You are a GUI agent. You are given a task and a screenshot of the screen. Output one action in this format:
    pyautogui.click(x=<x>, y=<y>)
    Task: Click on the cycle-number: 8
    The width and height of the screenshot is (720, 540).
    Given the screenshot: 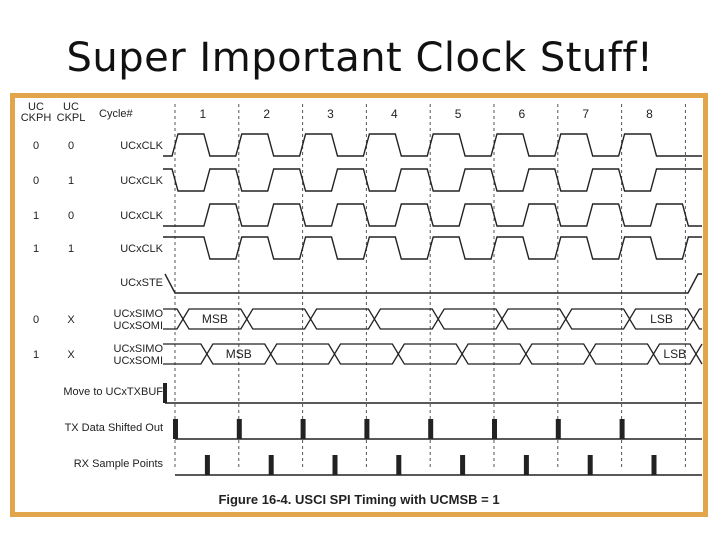 What is the action you would take?
    pyautogui.click(x=649, y=114)
    